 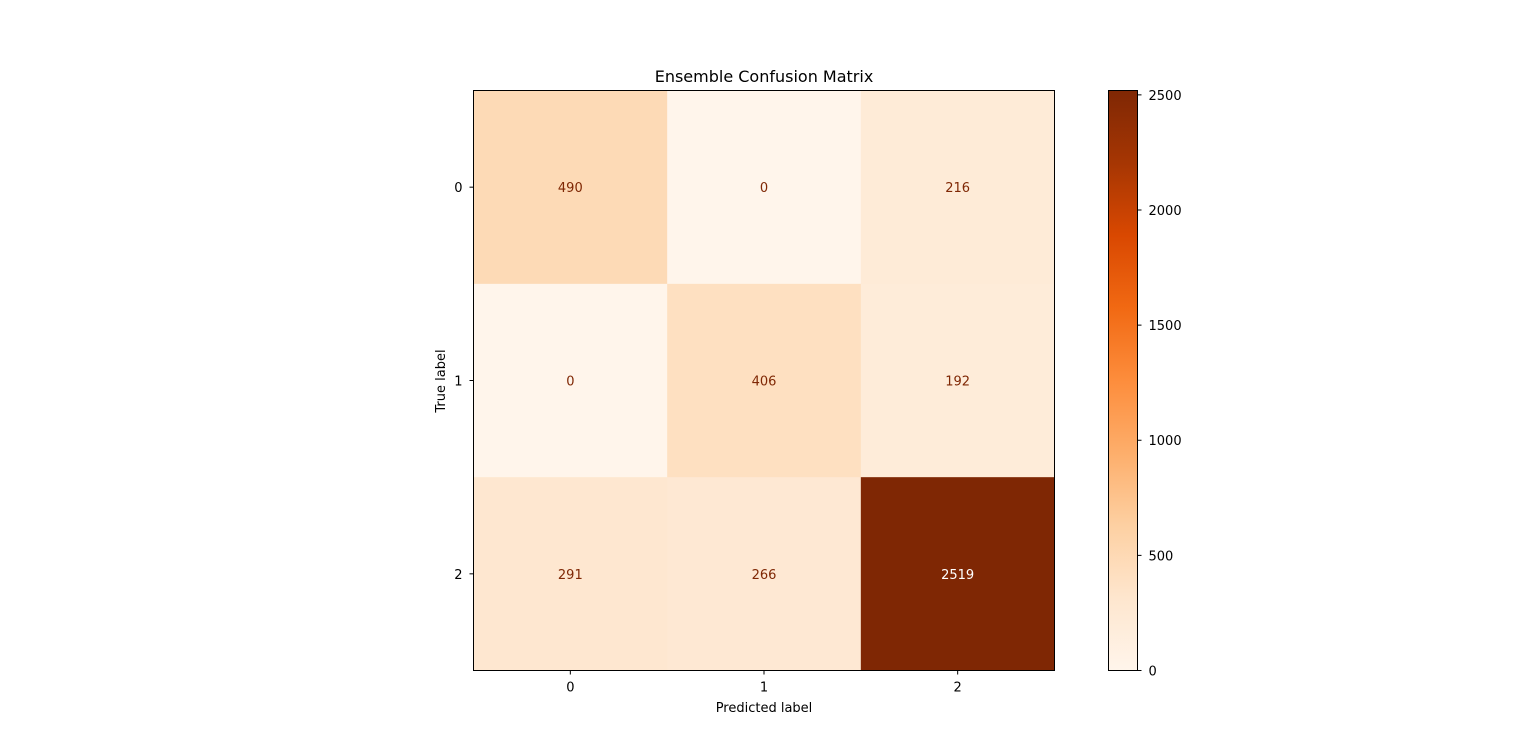 I want to click on y-axis-ticks: 0 1 2, so click(x=464, y=382).